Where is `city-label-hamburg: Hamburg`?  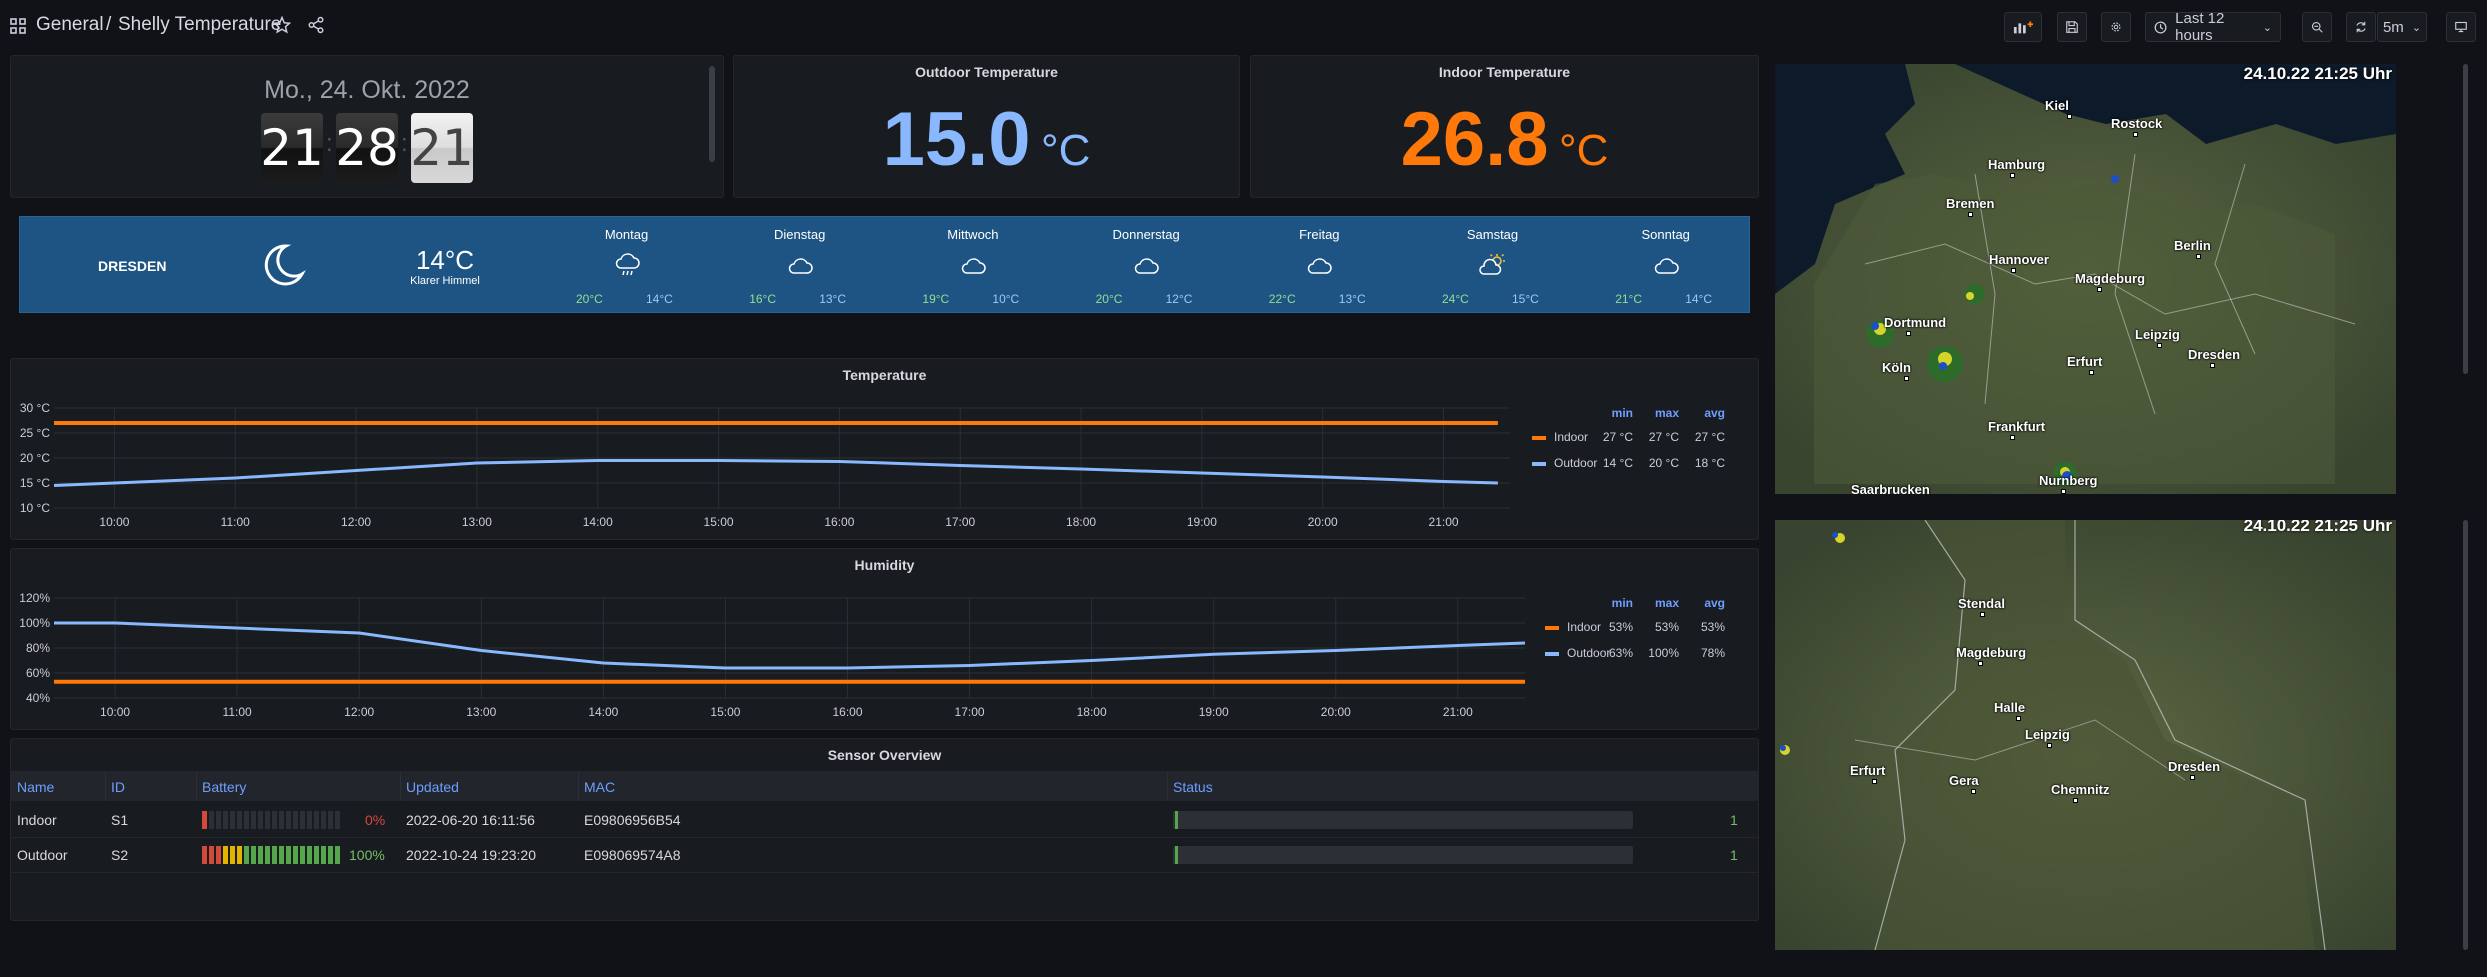
city-label-hamburg: Hamburg is located at coordinates (2017, 164).